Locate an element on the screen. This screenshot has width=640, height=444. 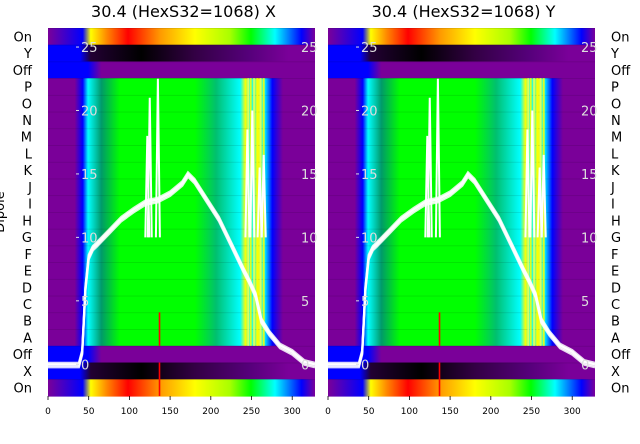
x-tick-label: 300 is located at coordinates (292, 412).